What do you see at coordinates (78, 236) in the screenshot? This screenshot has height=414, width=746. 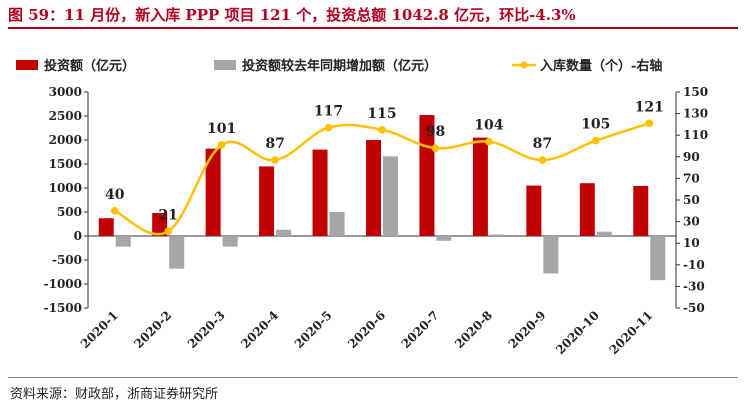 I see `y-left-tick-label: 0` at bounding box center [78, 236].